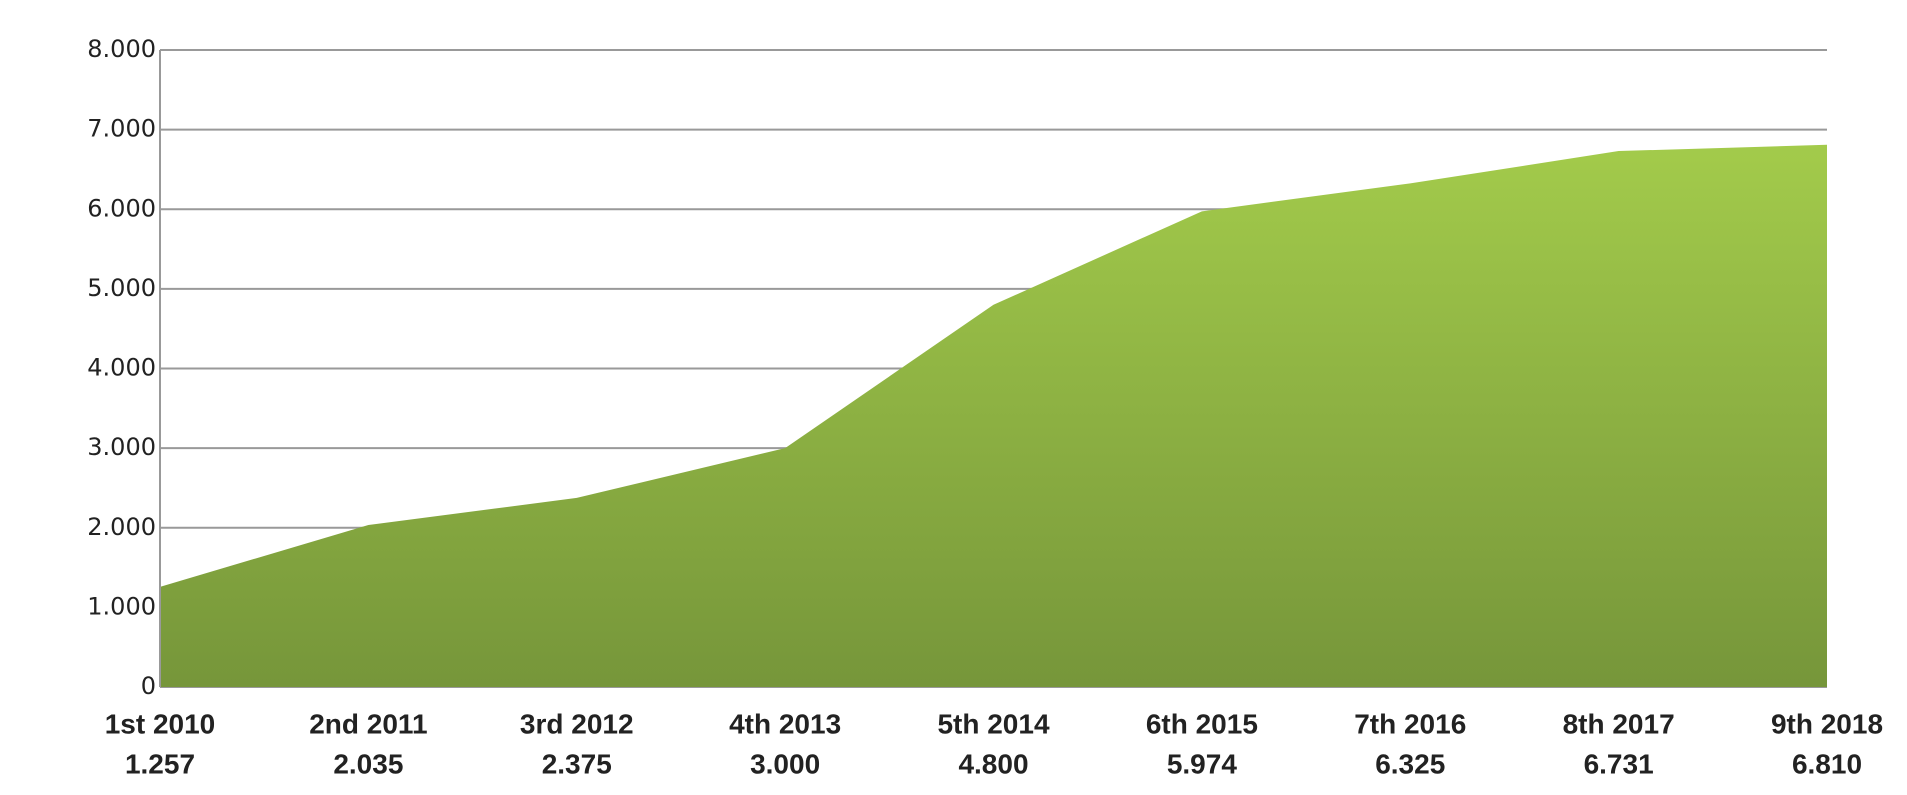 The image size is (1907, 795). What do you see at coordinates (121, 368) in the screenshot?
I see `y-tick-label: 4.000` at bounding box center [121, 368].